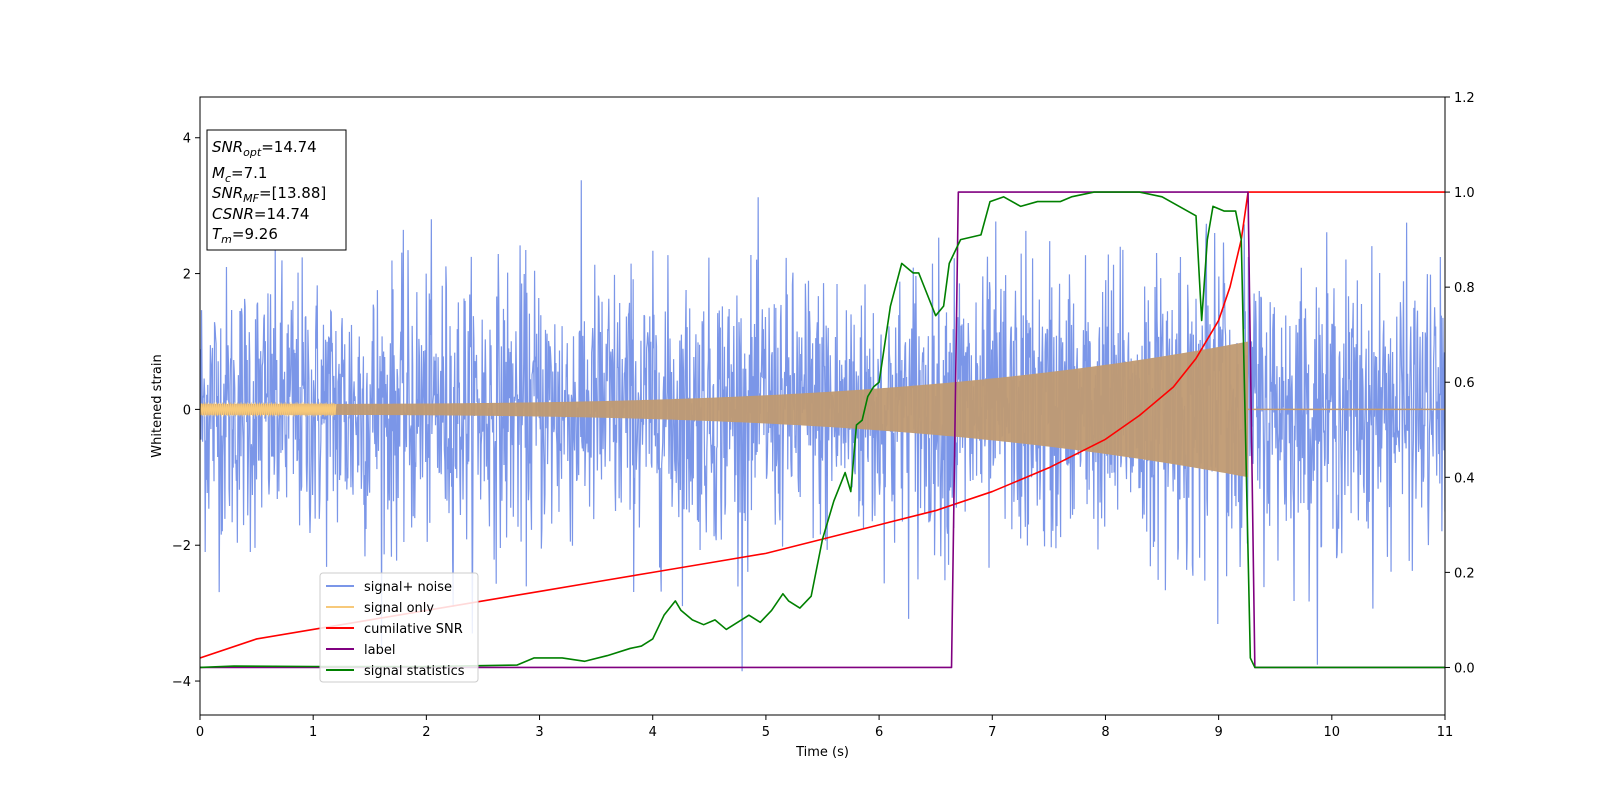  Describe the element at coordinates (822, 752) in the screenshot. I see `x-axis-label: Time (s)` at that location.